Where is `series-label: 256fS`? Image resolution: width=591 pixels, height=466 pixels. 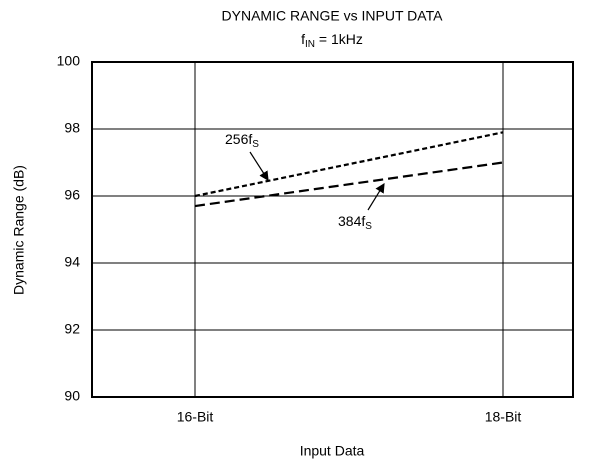
series-label: 256fS is located at coordinates (242, 140).